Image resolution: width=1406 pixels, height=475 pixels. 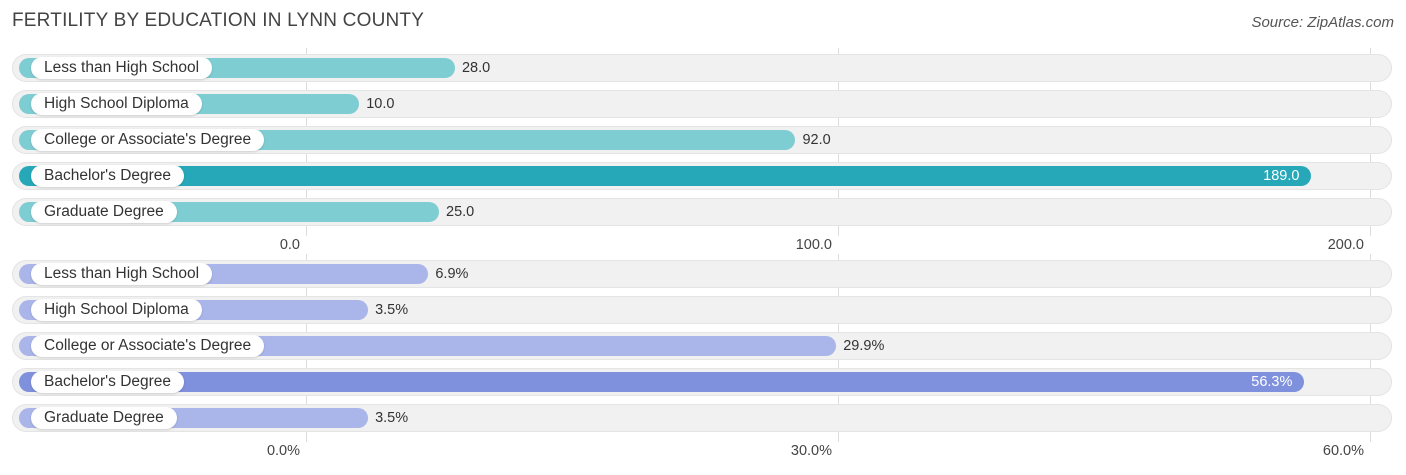 What do you see at coordinates (1345, 245) in the screenshot?
I see `chart-1-tick-label: 200.0` at bounding box center [1345, 245].